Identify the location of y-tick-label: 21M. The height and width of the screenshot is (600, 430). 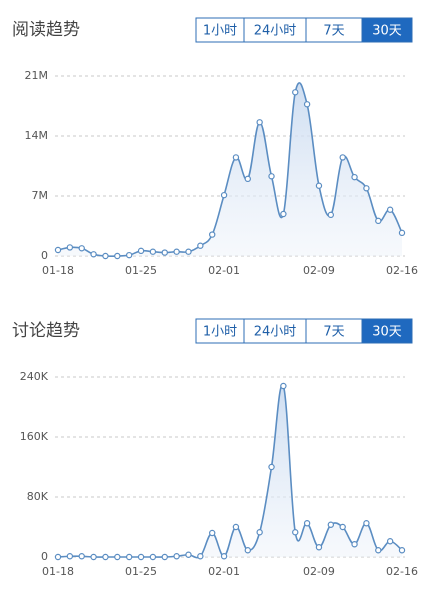
(37, 75).